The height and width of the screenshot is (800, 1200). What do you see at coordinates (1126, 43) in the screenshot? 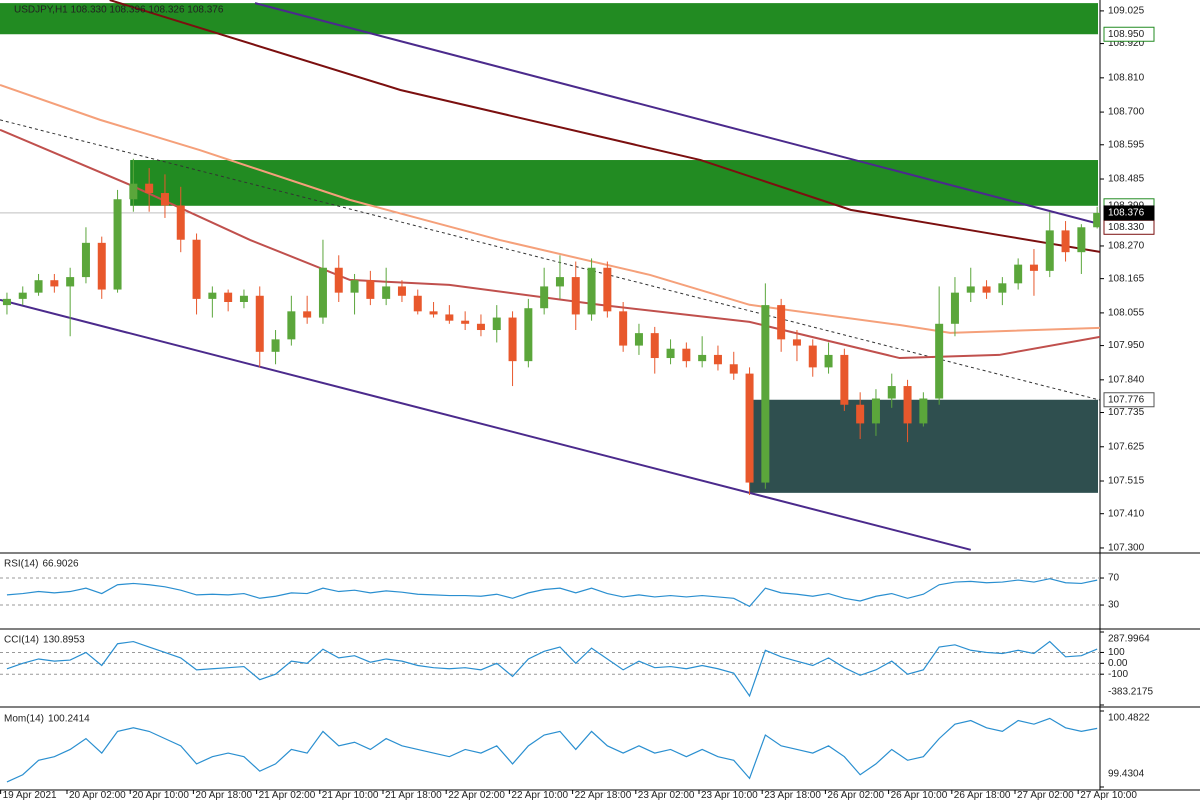
I see `y-tick-label: 108.920` at bounding box center [1126, 43].